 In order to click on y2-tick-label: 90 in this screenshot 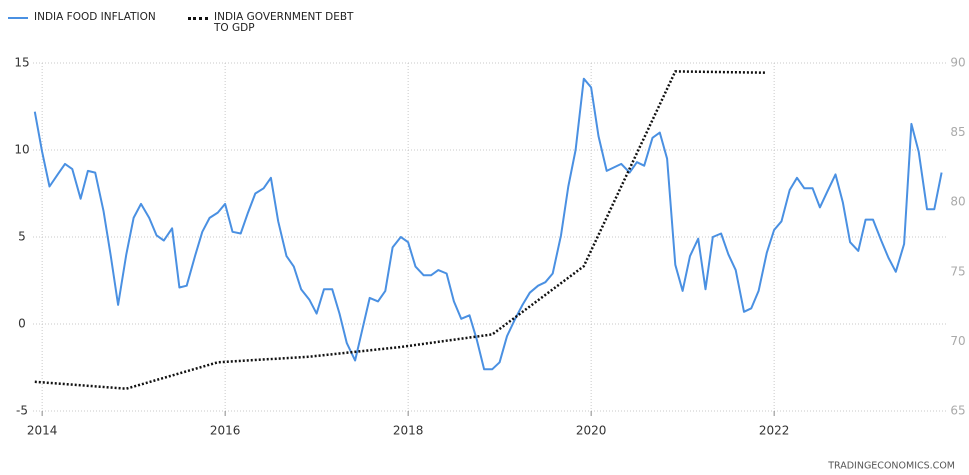, I will do `click(957, 63)`.